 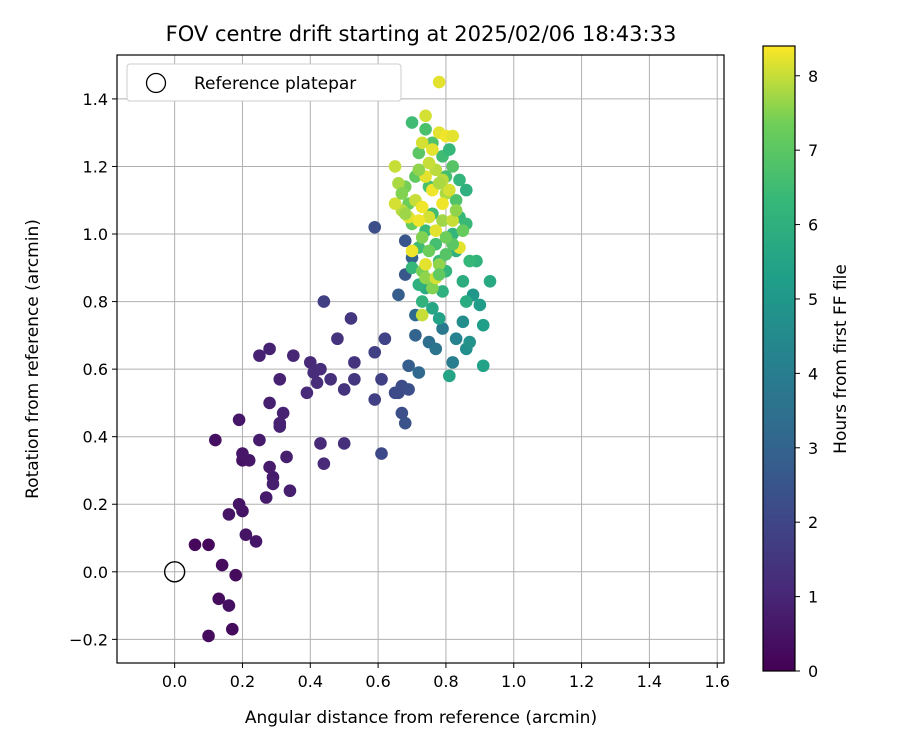 What do you see at coordinates (716, 681) in the screenshot?
I see `x-tick-label: 1.6` at bounding box center [716, 681].